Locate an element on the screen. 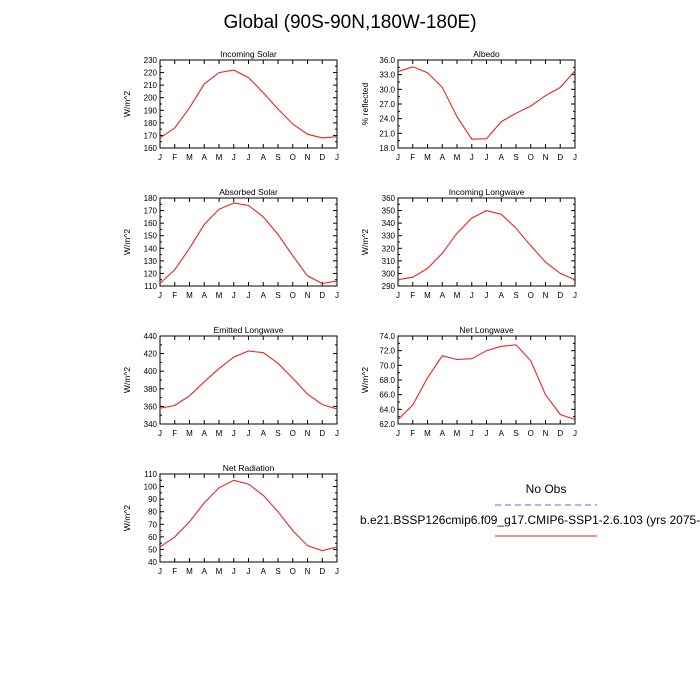 Image resolution: width=700 pixels, height=700 pixels. y-tick-label: 350 is located at coordinates (389, 211).